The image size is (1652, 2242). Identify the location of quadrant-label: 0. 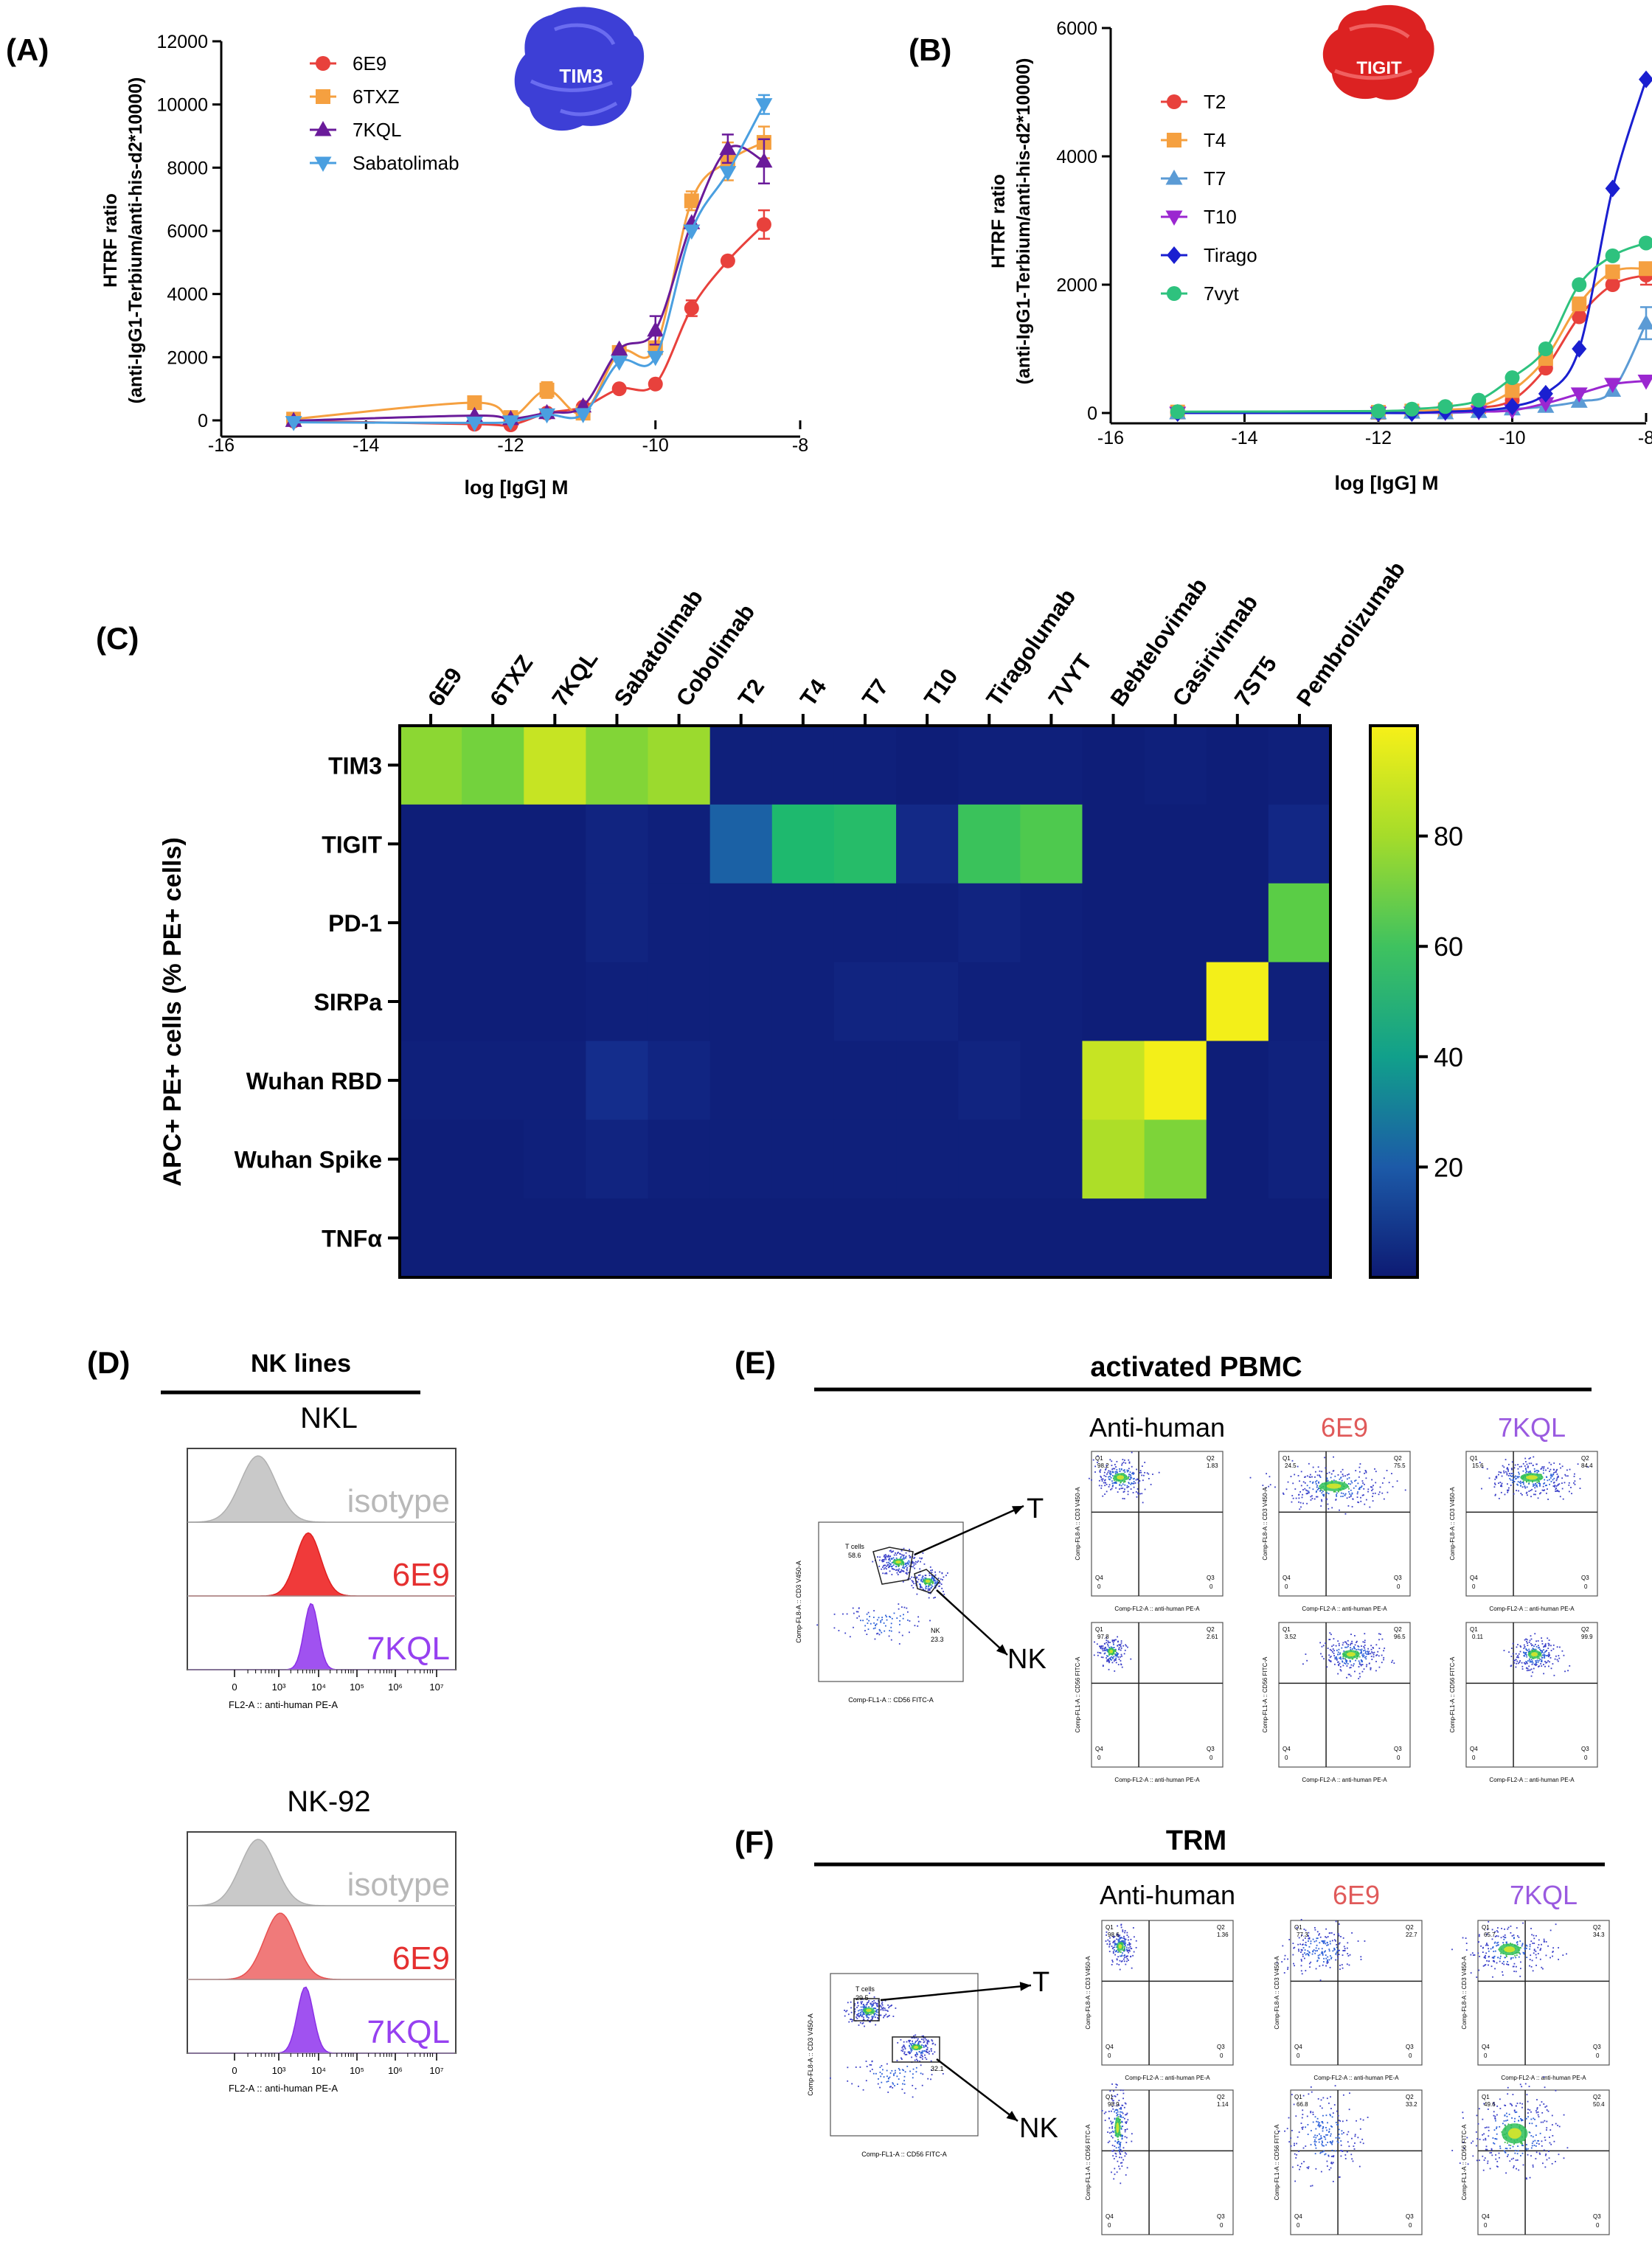
(1410, 2055).